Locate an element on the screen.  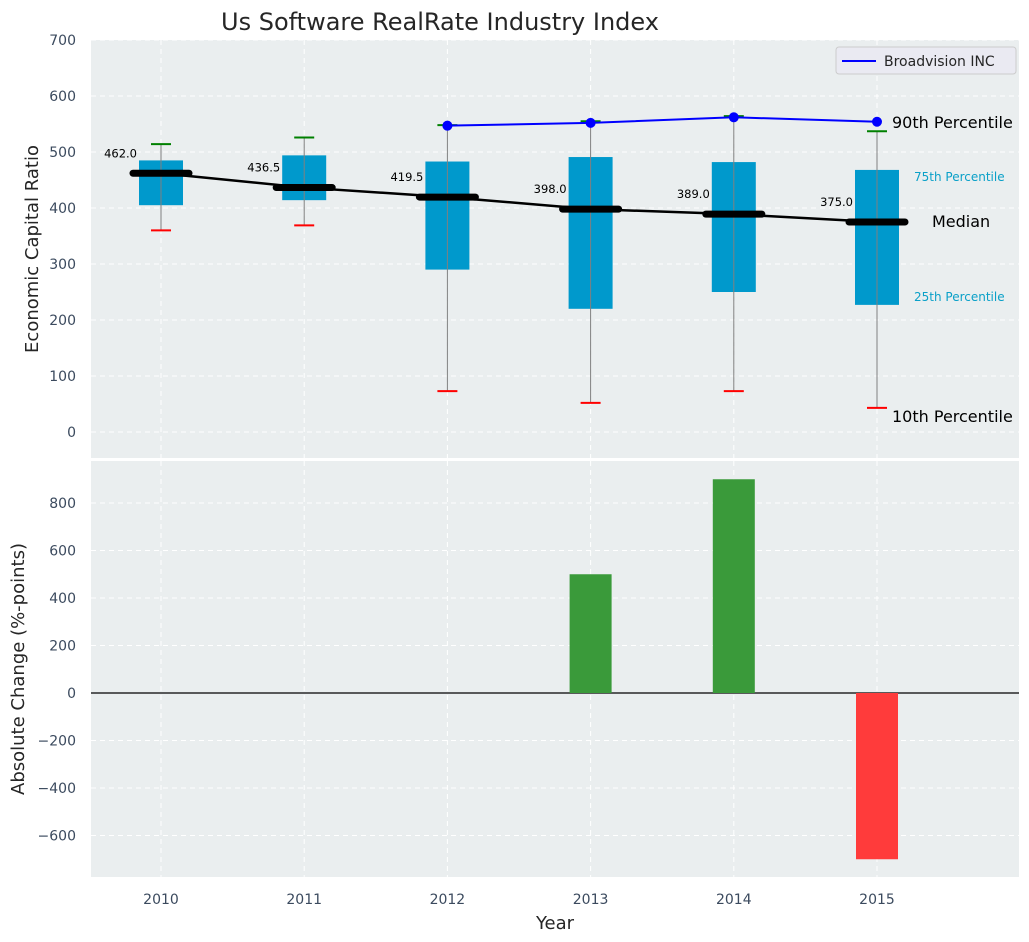
top-y-tick-label: 200 is located at coordinates (62, 321).